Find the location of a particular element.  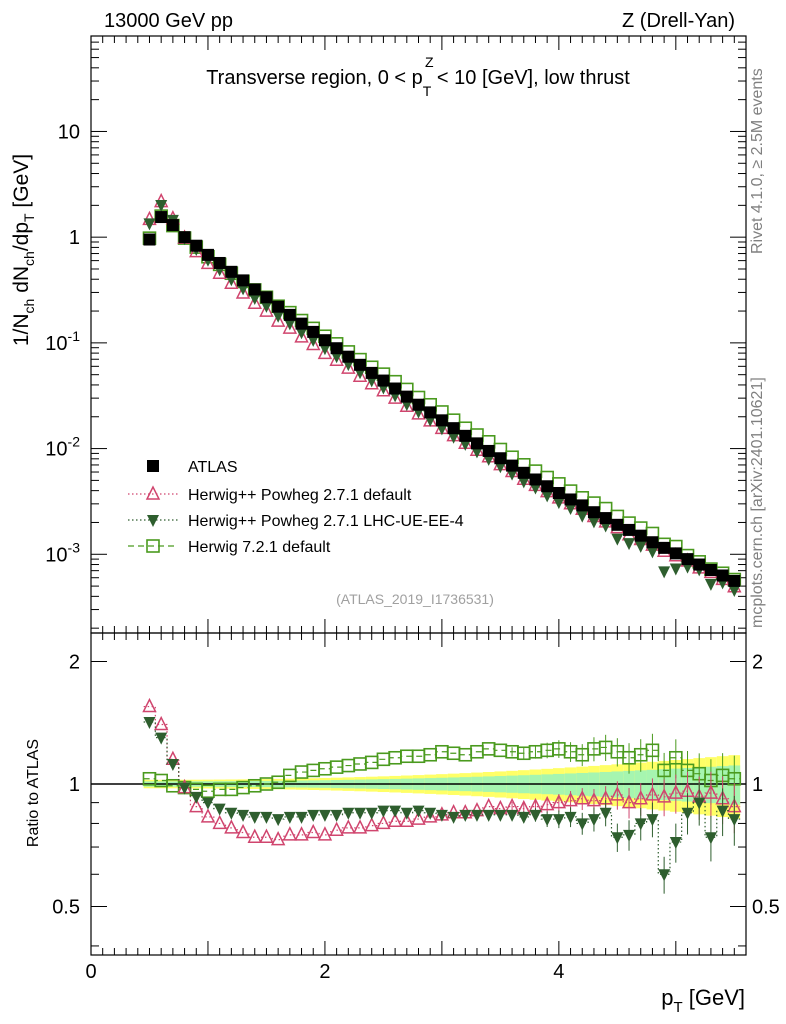

header-right: Z (Drell-Yan) is located at coordinates (678, 21).